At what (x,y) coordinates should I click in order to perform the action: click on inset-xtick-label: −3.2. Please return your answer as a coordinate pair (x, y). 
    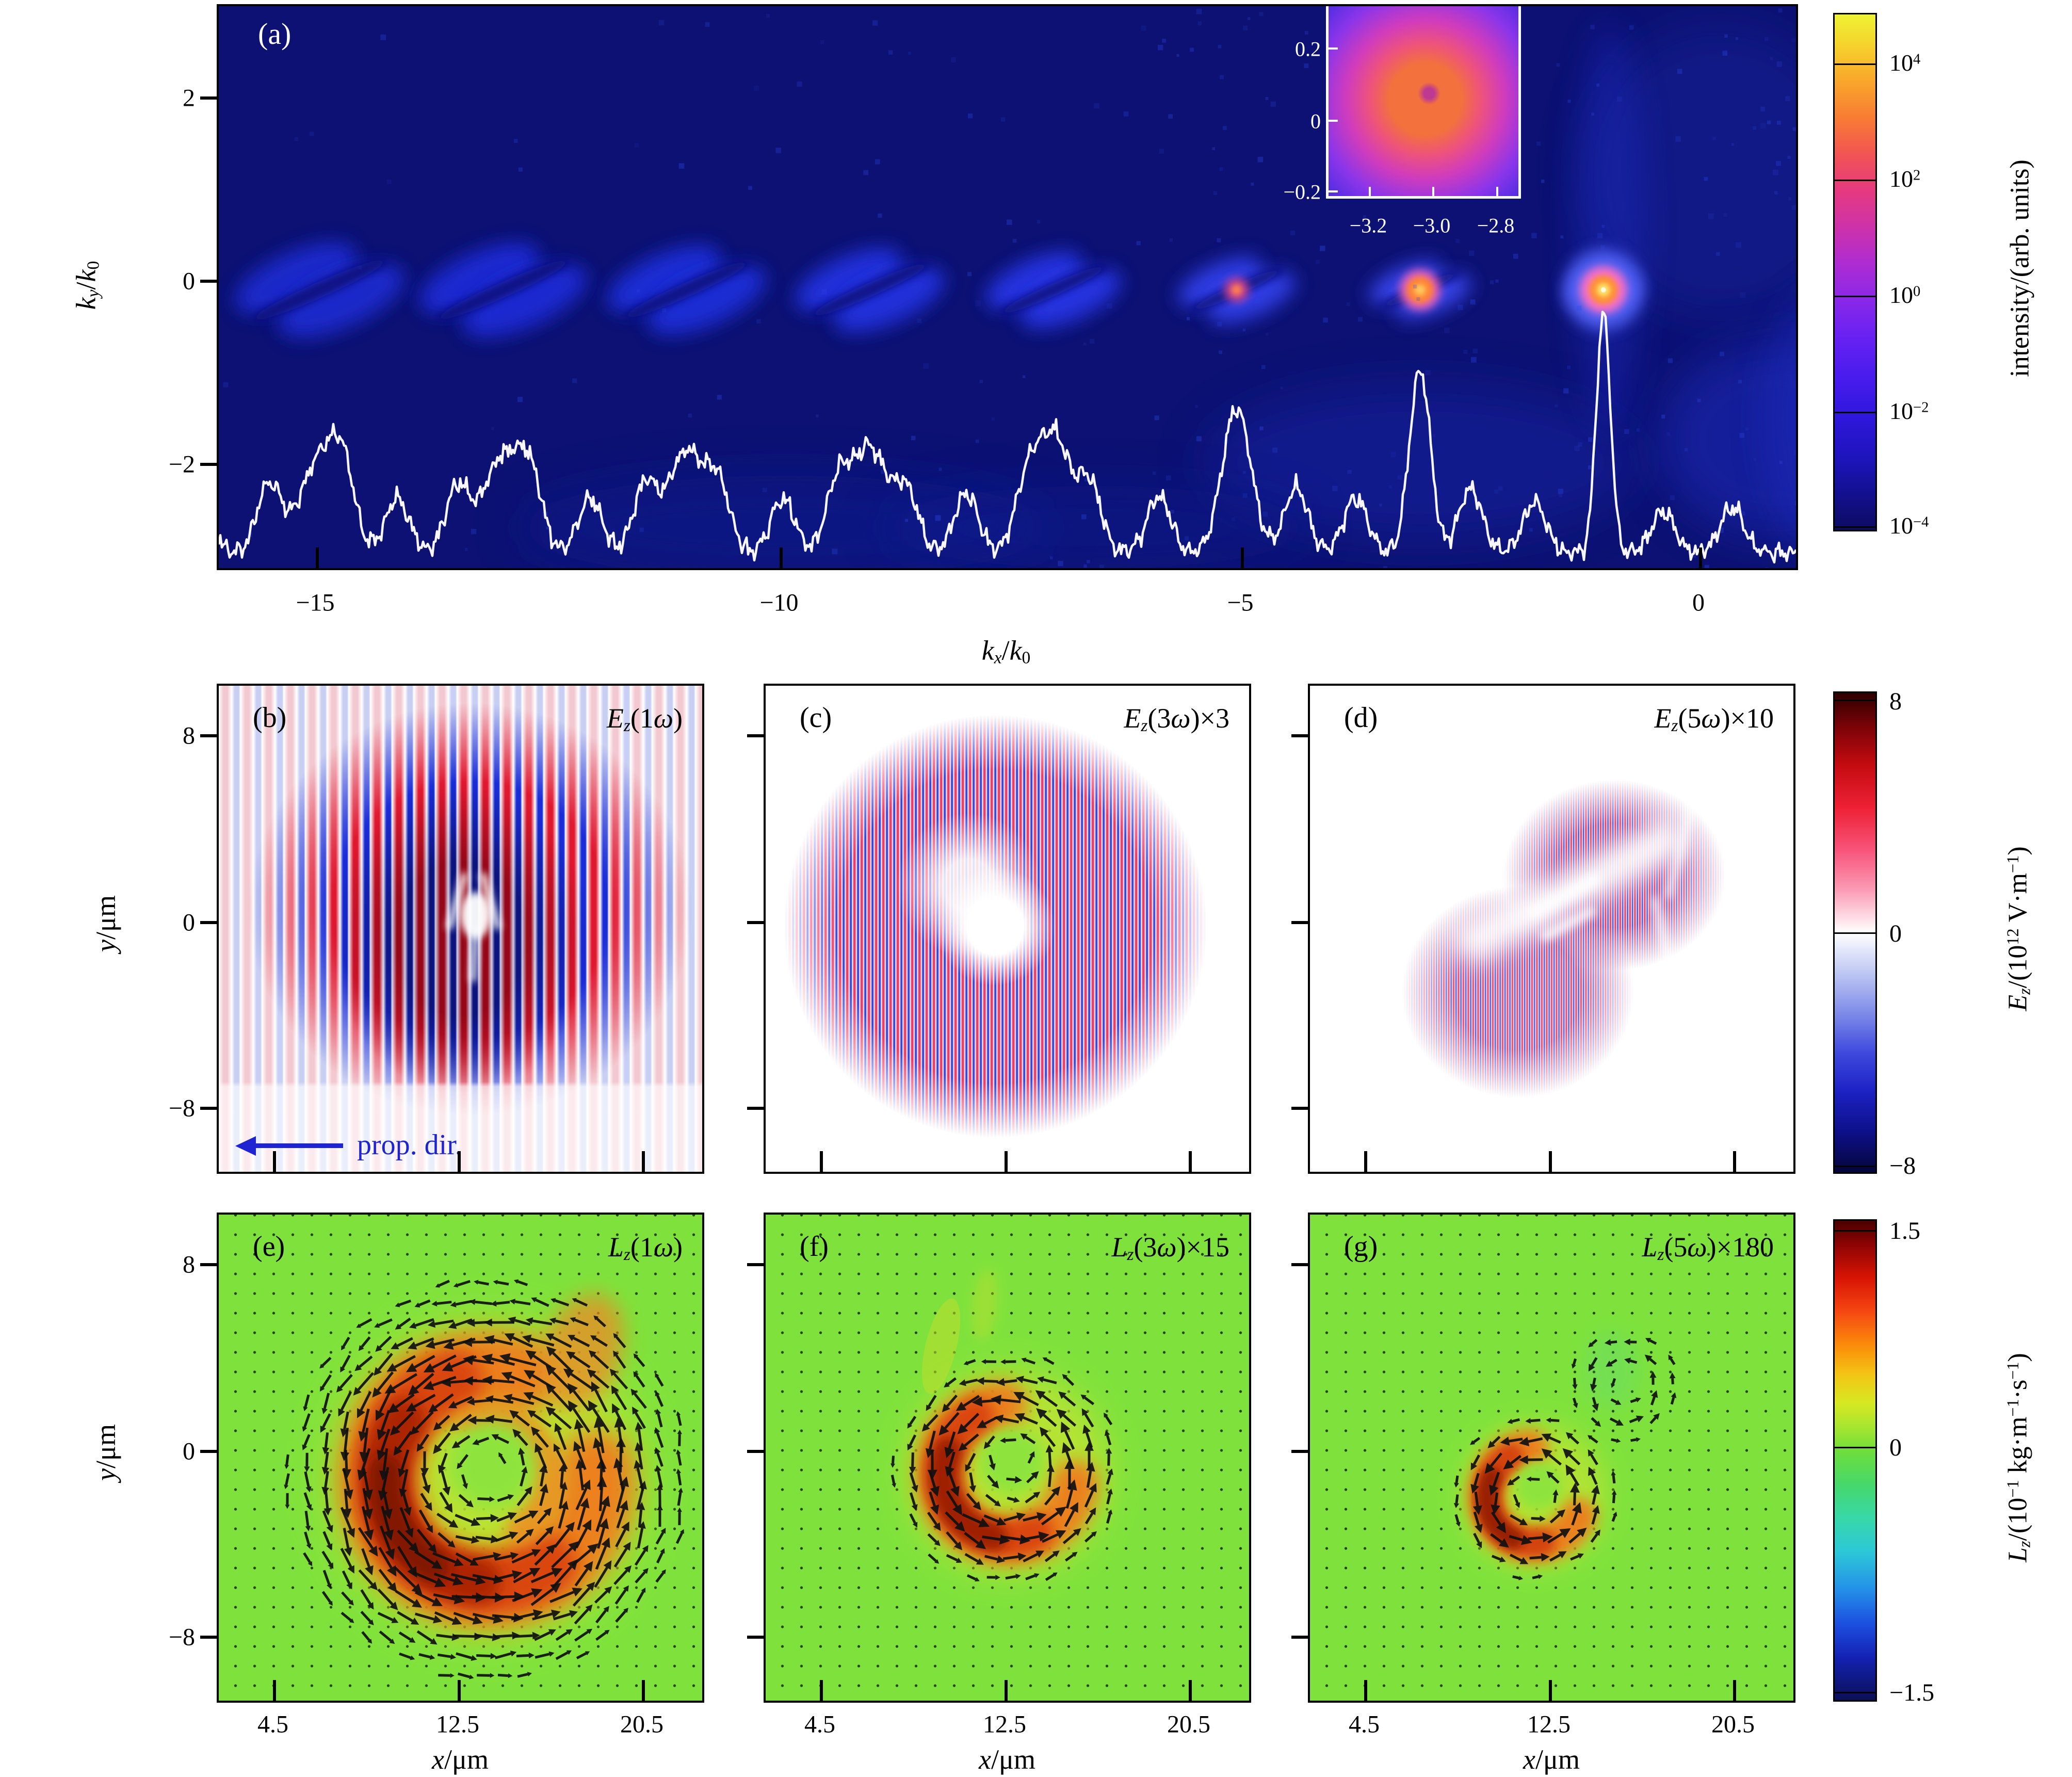
    Looking at the image, I should click on (1368, 225).